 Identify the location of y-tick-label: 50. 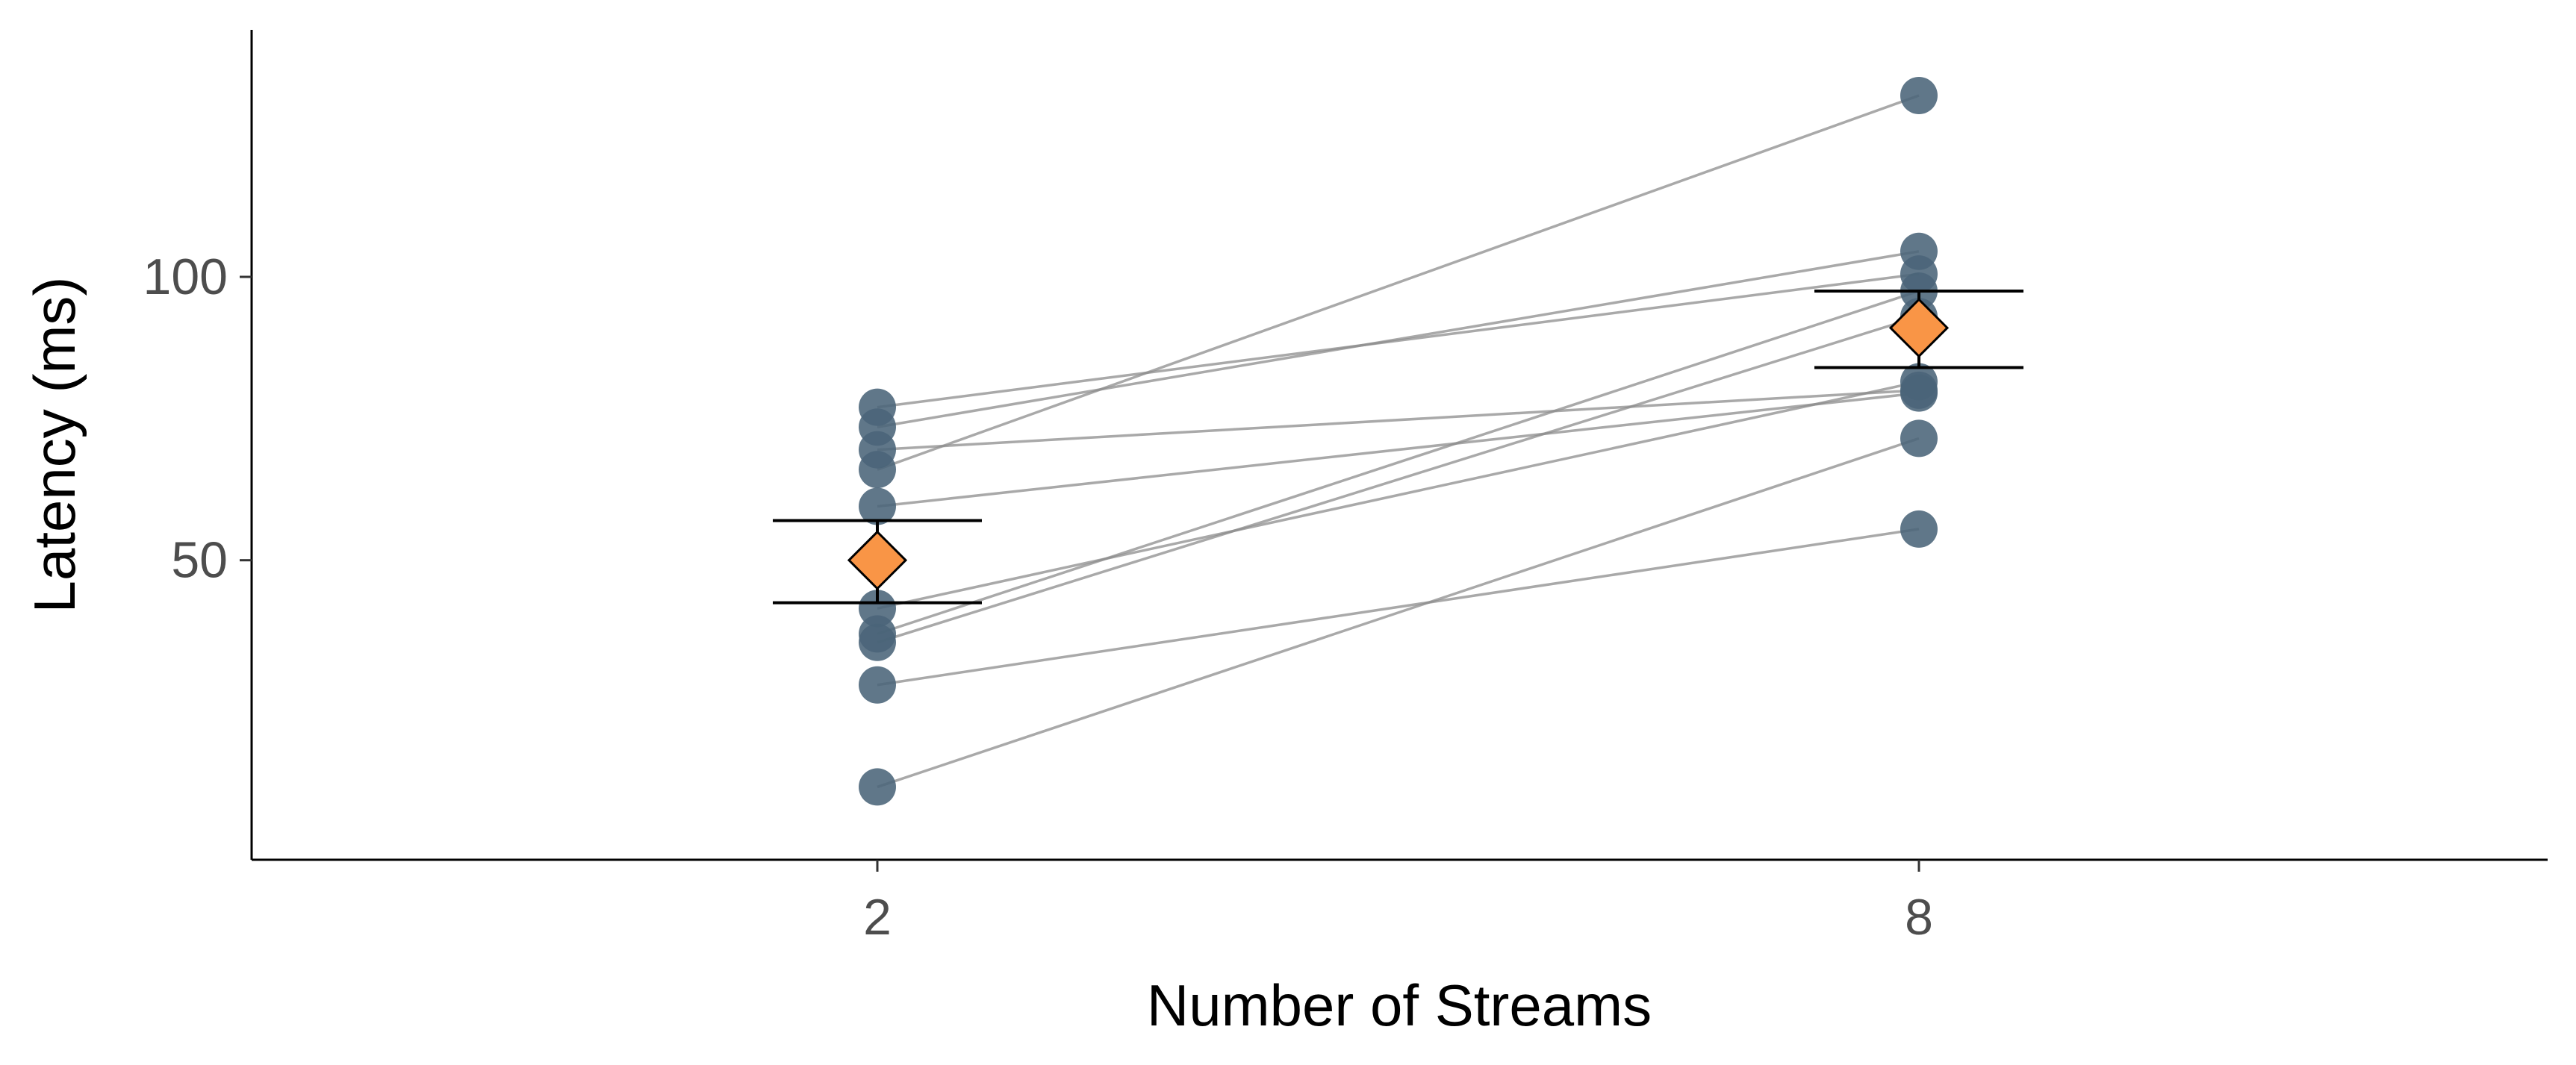
(199, 560).